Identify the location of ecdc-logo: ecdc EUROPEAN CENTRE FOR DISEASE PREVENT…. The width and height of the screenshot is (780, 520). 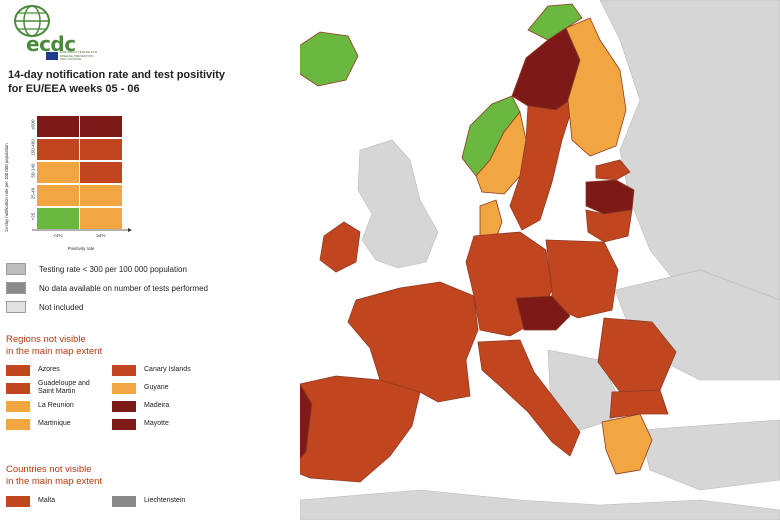
(51, 34).